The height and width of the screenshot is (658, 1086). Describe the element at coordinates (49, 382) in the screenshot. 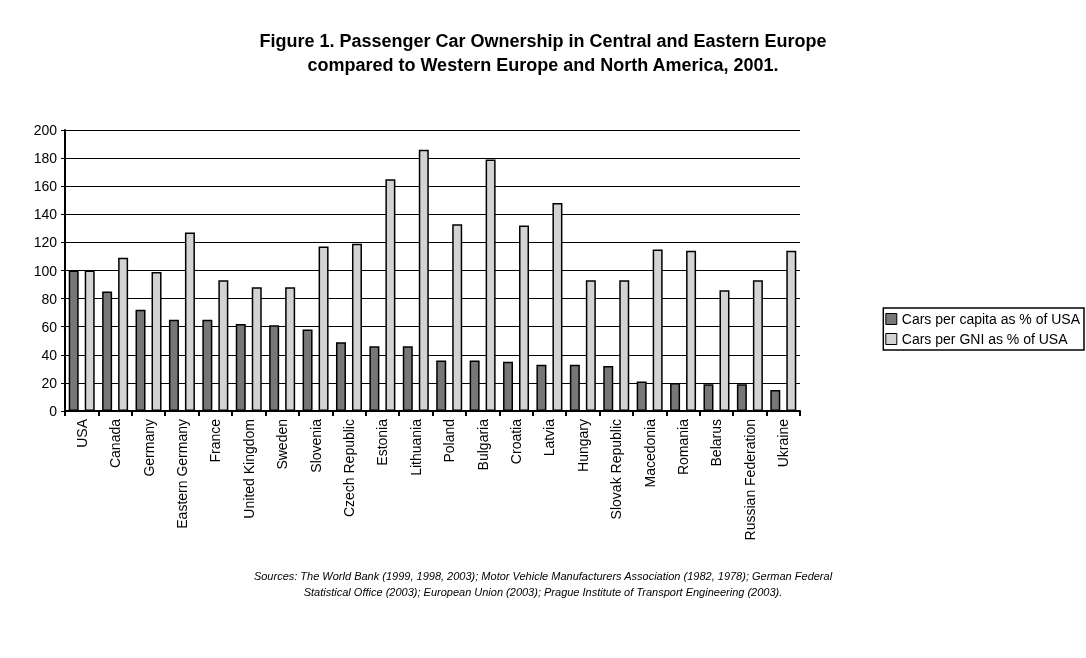

I see `y-tick-label: 20` at that location.